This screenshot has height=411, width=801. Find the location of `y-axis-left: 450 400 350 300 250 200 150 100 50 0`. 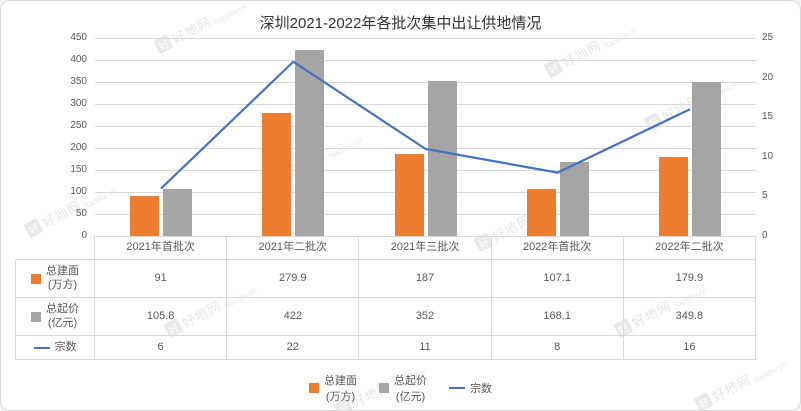

y-axis-left: 450 400 350 300 250 200 150 100 50 0 is located at coordinates (55, 137).